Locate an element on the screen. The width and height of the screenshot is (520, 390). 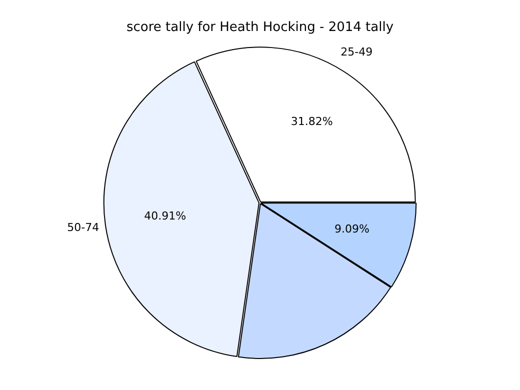
data-label: 40.91% is located at coordinates (165, 215).